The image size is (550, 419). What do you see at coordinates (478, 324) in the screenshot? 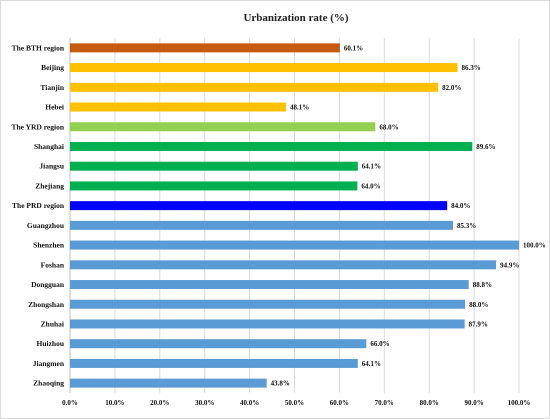
I see `data-label: 87.9%` at bounding box center [478, 324].